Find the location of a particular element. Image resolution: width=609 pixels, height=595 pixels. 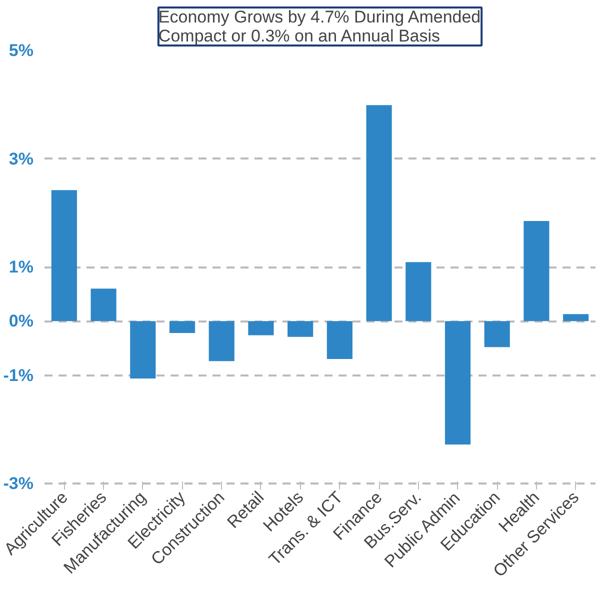

y-tick-label: 5% is located at coordinates (21, 50).